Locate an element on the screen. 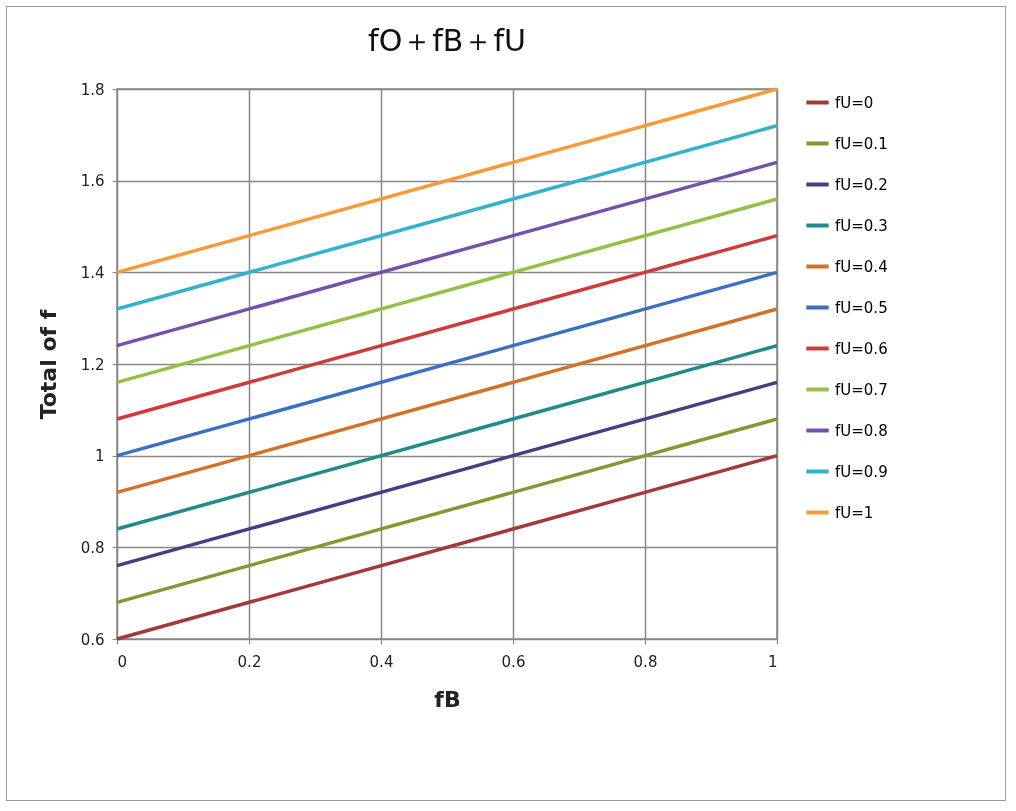  x-tick-label: 0.6 is located at coordinates (513, 661).